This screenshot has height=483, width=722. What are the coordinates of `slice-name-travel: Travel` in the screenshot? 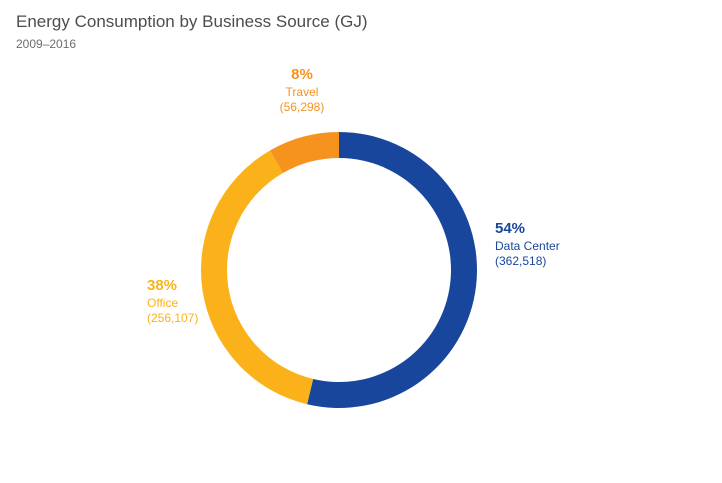 It's located at (302, 91).